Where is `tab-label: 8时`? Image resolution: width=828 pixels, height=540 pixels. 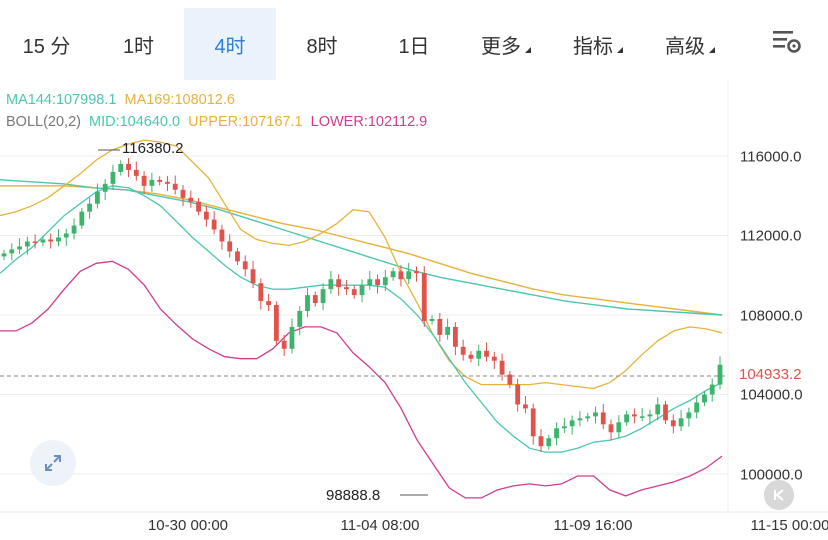 tab-label: 8时 is located at coordinates (322, 46).